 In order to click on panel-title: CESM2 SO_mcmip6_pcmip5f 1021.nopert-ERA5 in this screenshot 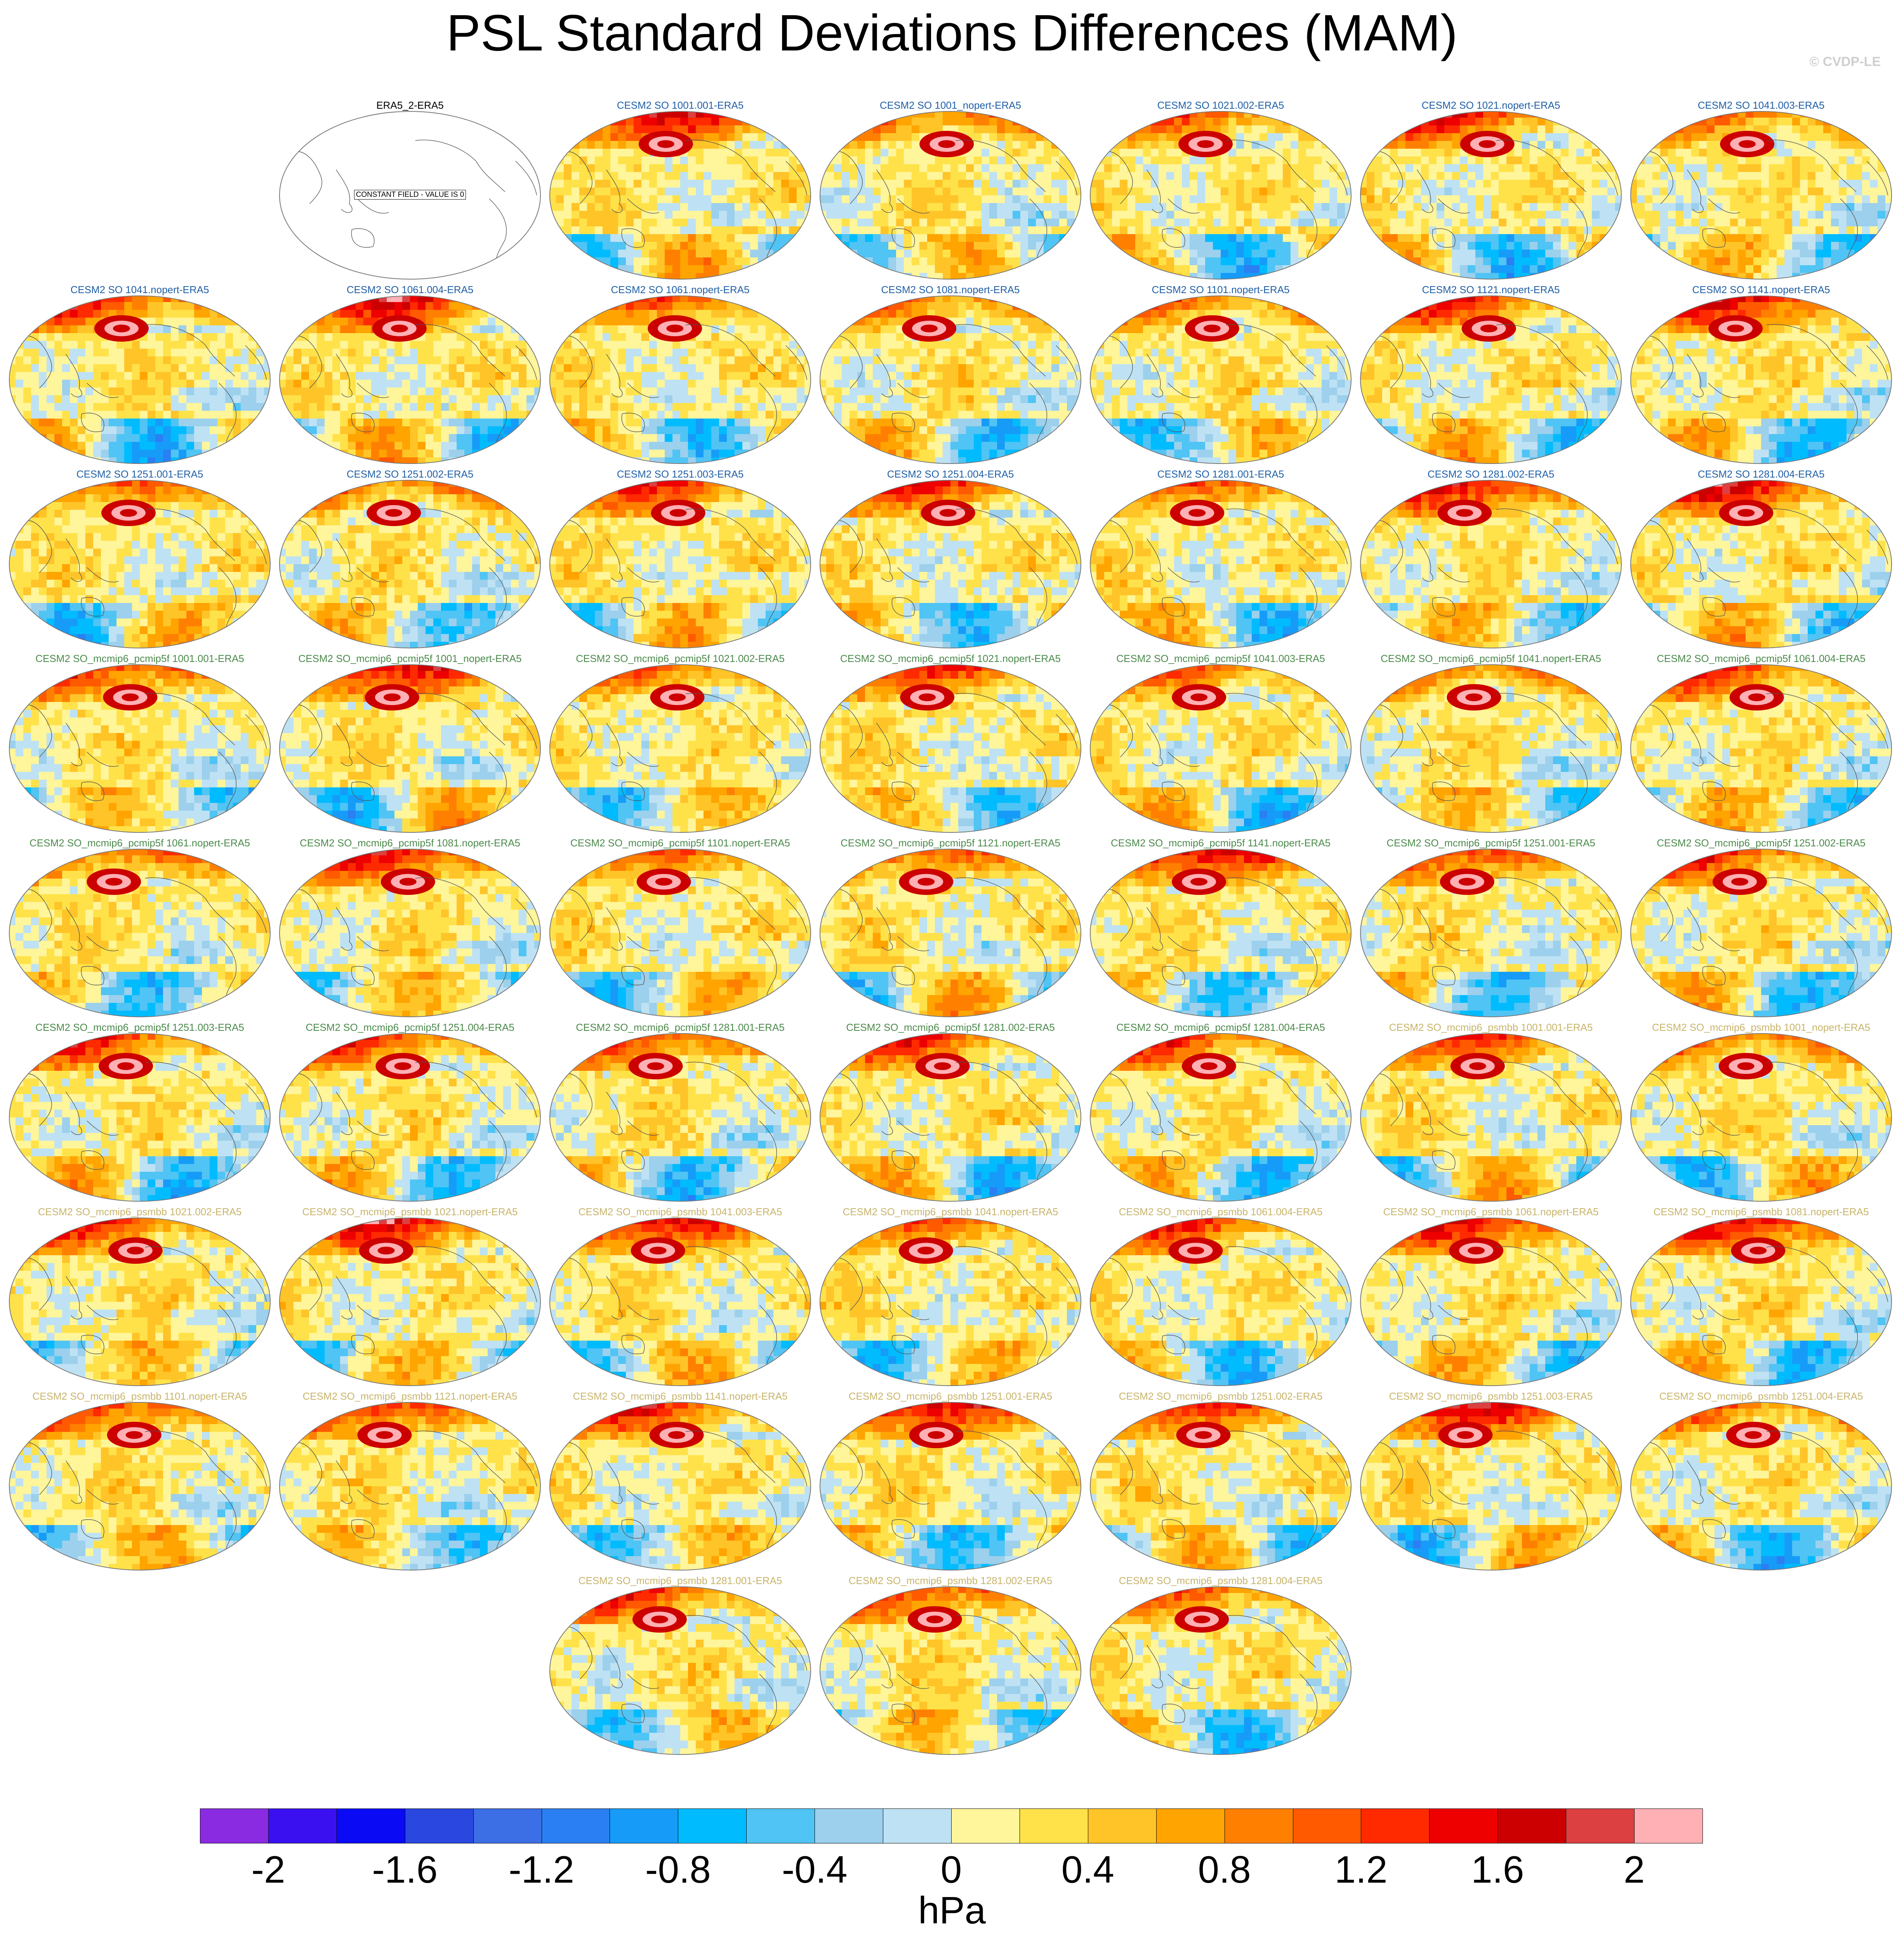, I will do `click(950, 658)`.